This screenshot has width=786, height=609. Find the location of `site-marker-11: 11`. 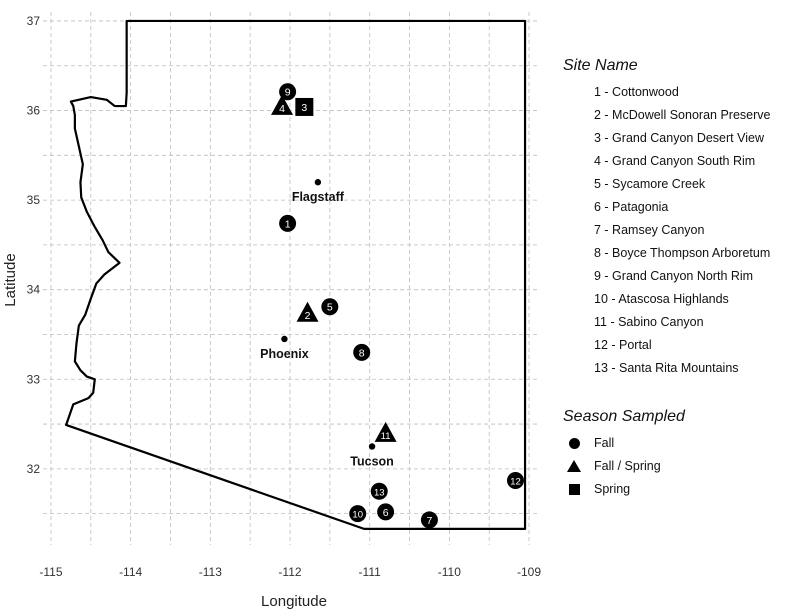

site-marker-11: 11 is located at coordinates (385, 431).